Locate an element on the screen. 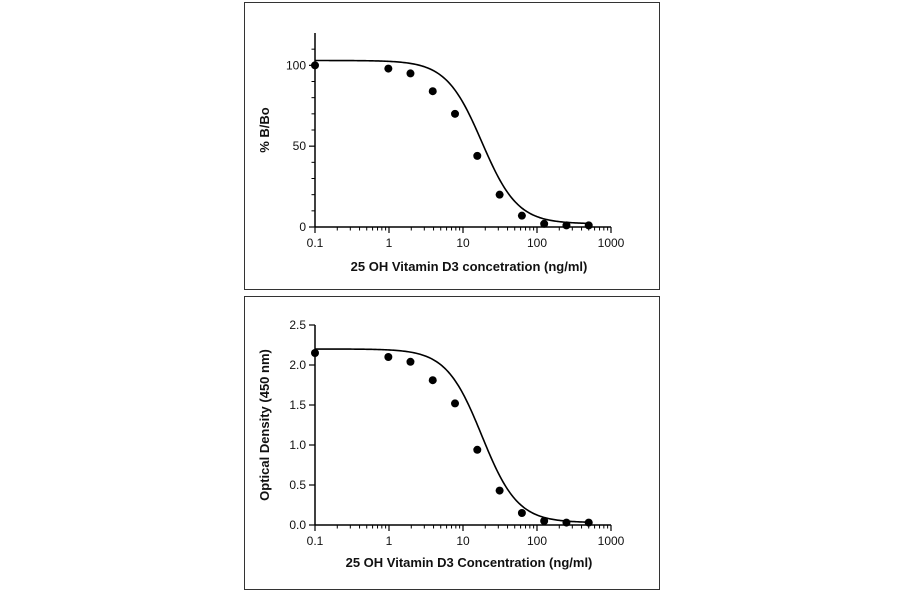  y-tick-label: 1.5 is located at coordinates (297, 405).